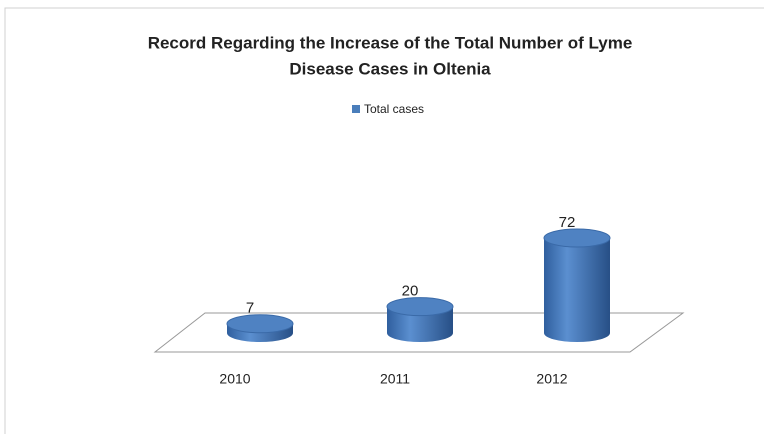 The height and width of the screenshot is (434, 764). I want to click on data-label: 72, so click(567, 222).